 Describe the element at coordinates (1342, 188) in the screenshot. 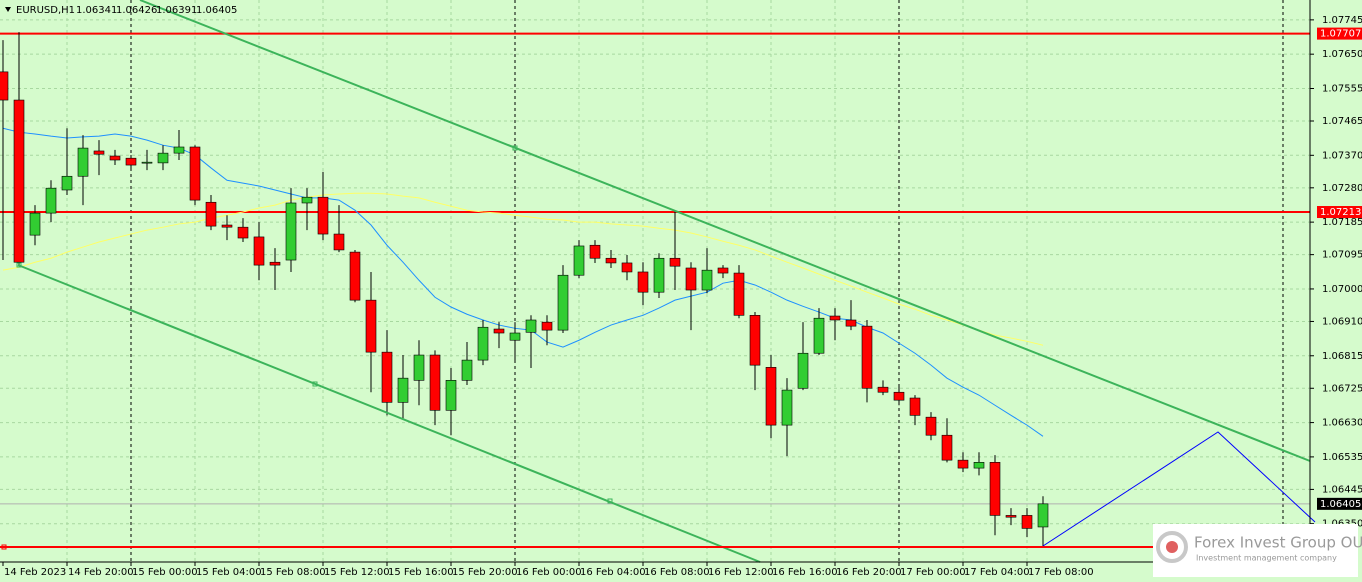

I see `y-tick-label: 1.07280` at that location.